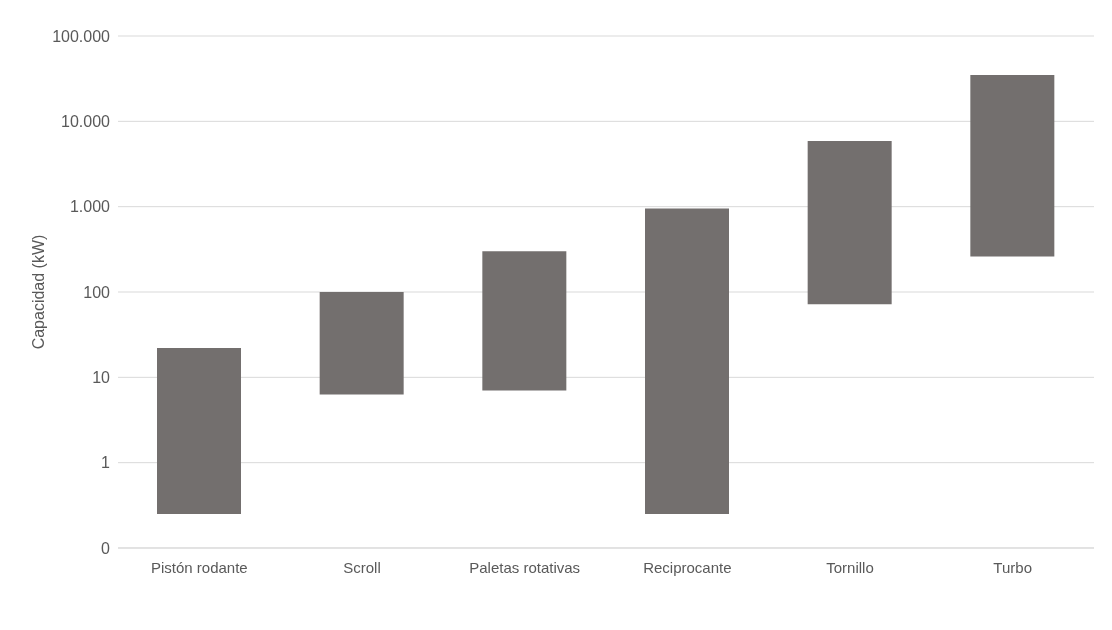  What do you see at coordinates (525, 567) in the screenshot?
I see `x-tick-label: Paletas rotativas` at bounding box center [525, 567].